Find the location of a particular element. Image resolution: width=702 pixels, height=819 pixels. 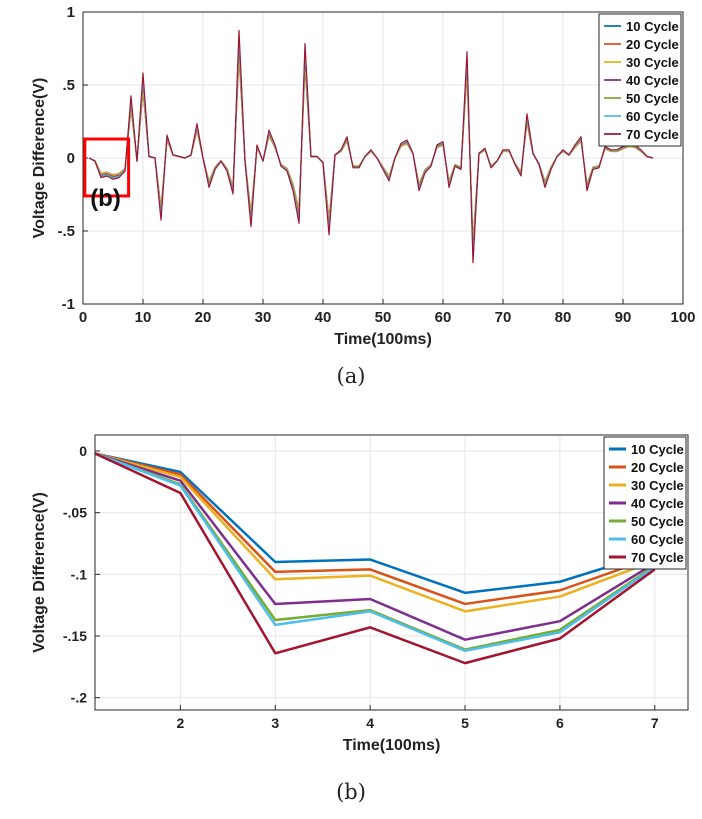

y-tick-label: -.5 is located at coordinates (66, 231).